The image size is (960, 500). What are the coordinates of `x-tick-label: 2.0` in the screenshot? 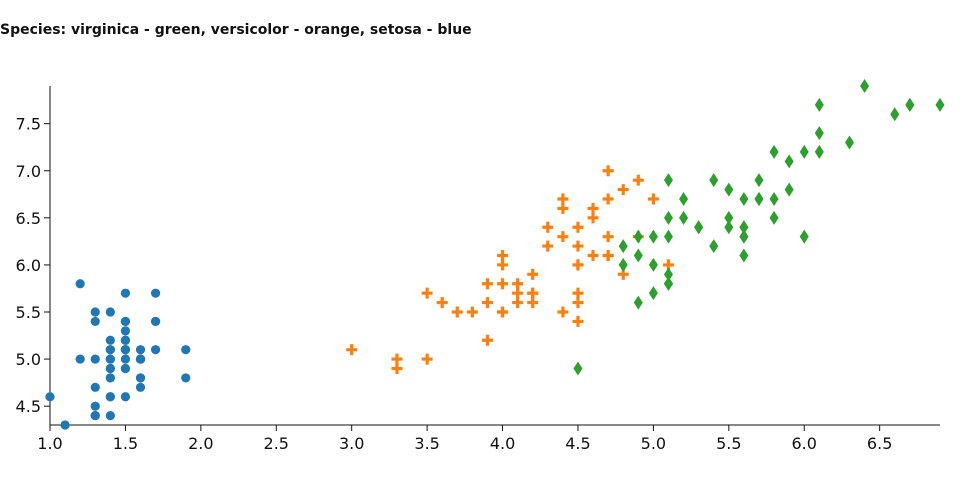 It's located at (200, 443).